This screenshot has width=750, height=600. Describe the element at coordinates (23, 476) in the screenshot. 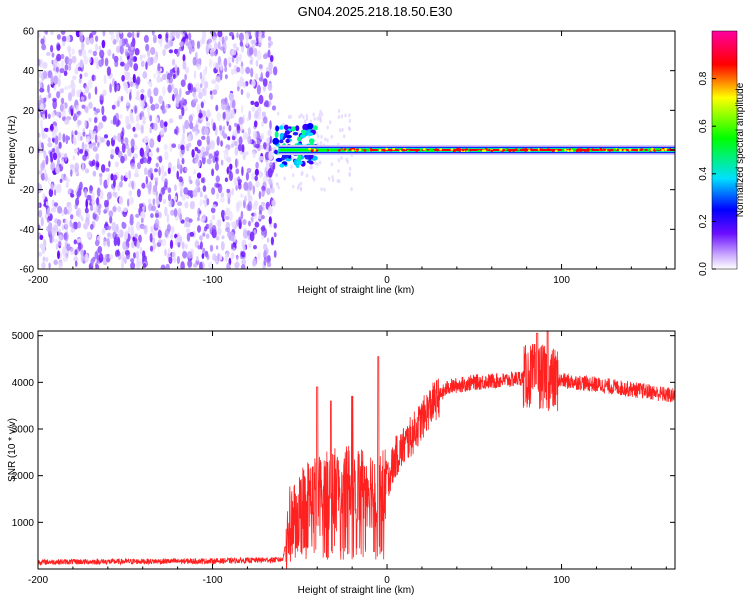

I see `y-tick-label: 2000` at that location.